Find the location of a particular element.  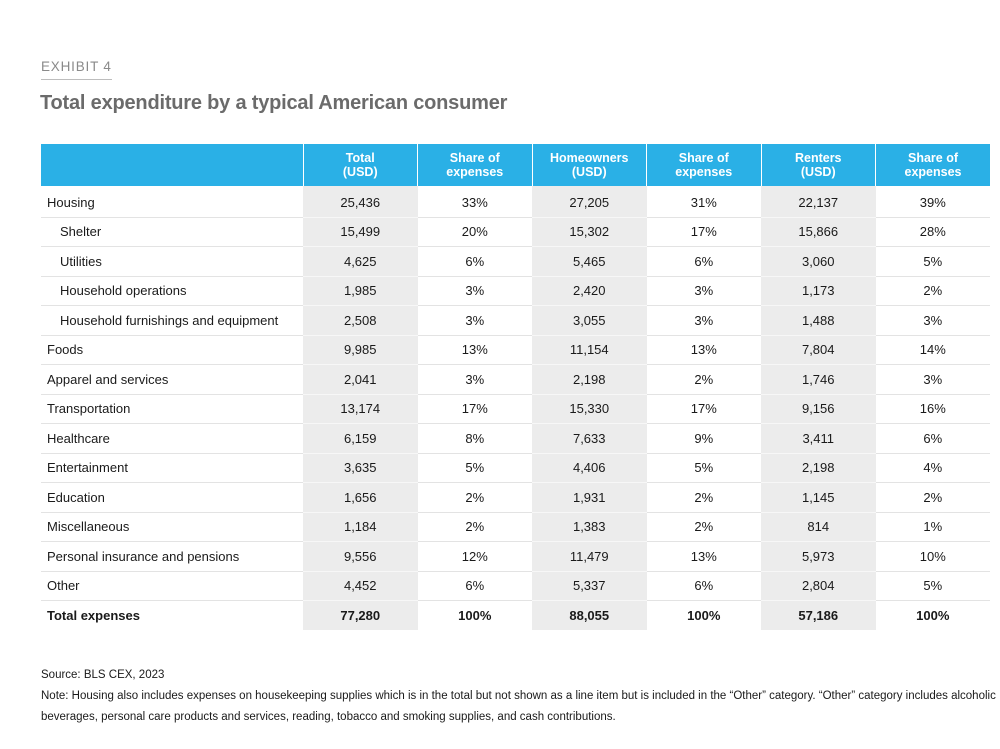

table-row: Foods 9,985 13% 11,154 13% 7,804 14% is located at coordinates (515, 350).